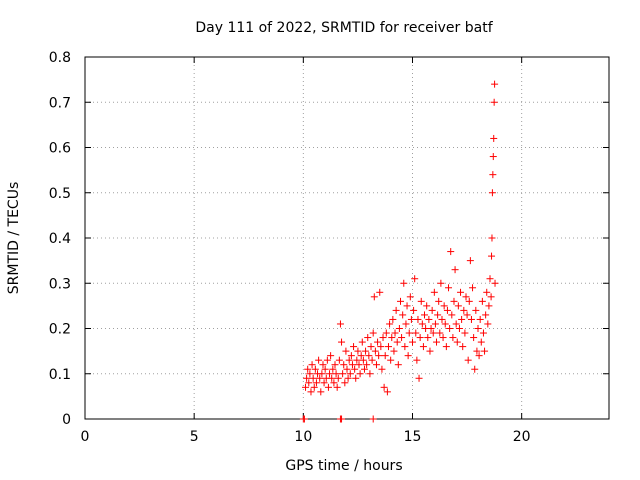  Describe the element at coordinates (14, 238) in the screenshot. I see `y-axis-label: SRMTID / TECUs` at that location.